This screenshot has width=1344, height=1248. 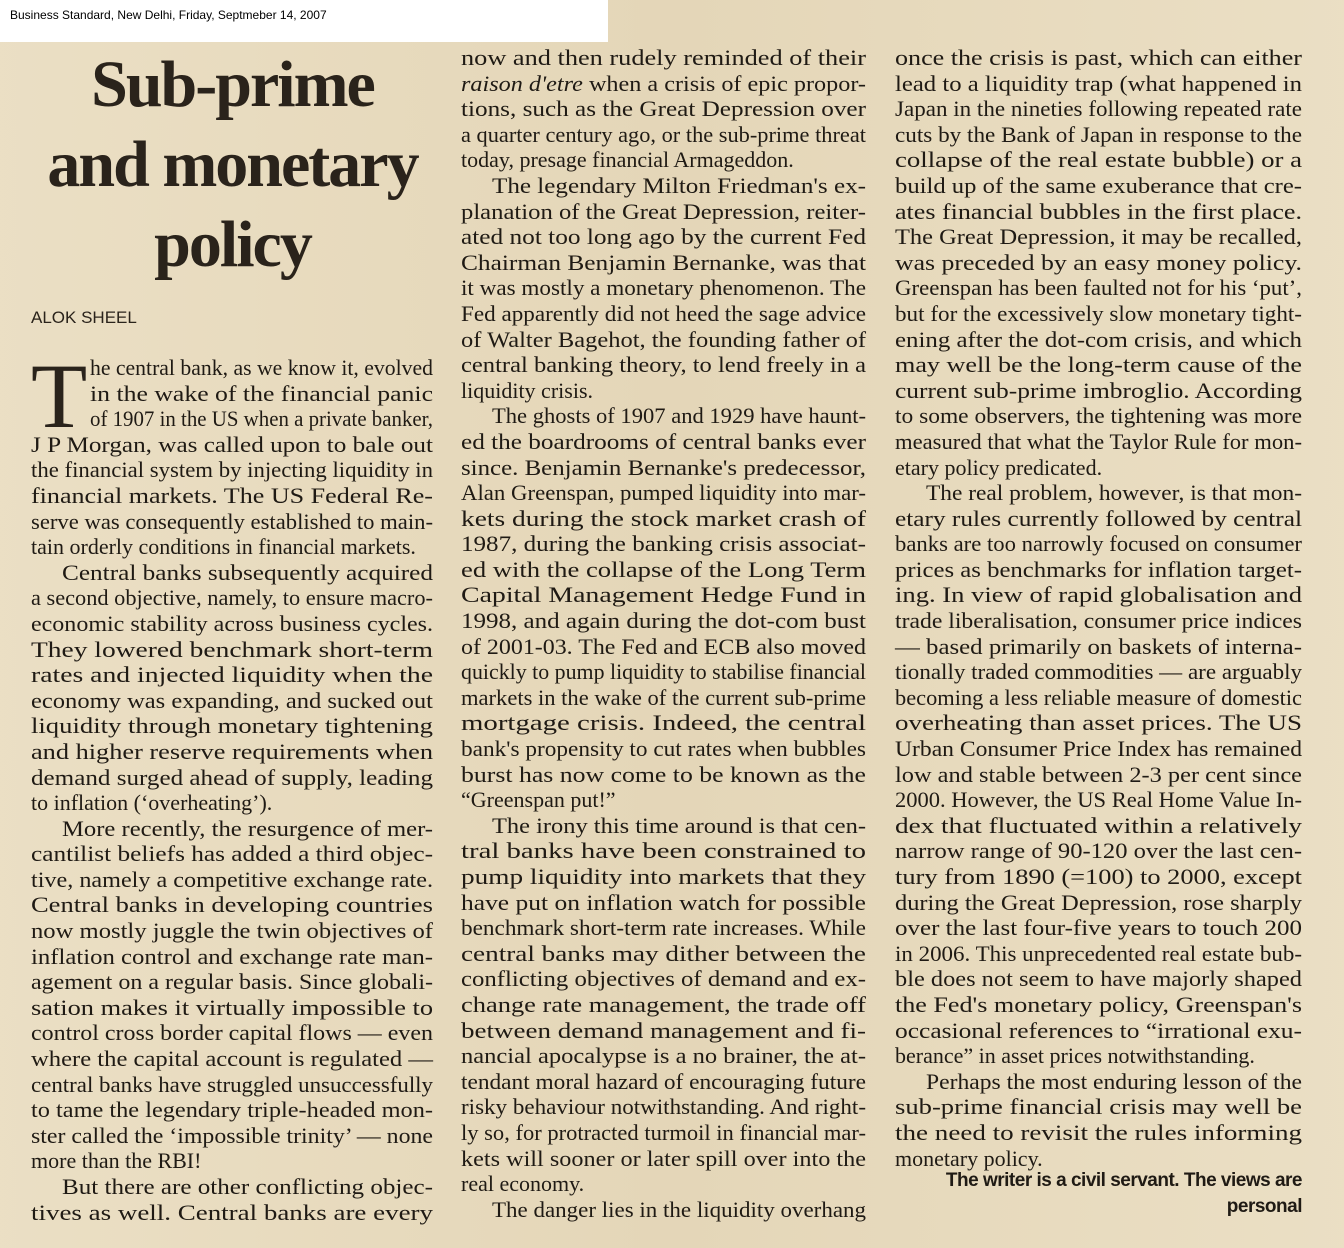 I want to click on text-line: financial markets. The US Federal Re-, so click(x=232, y=496).